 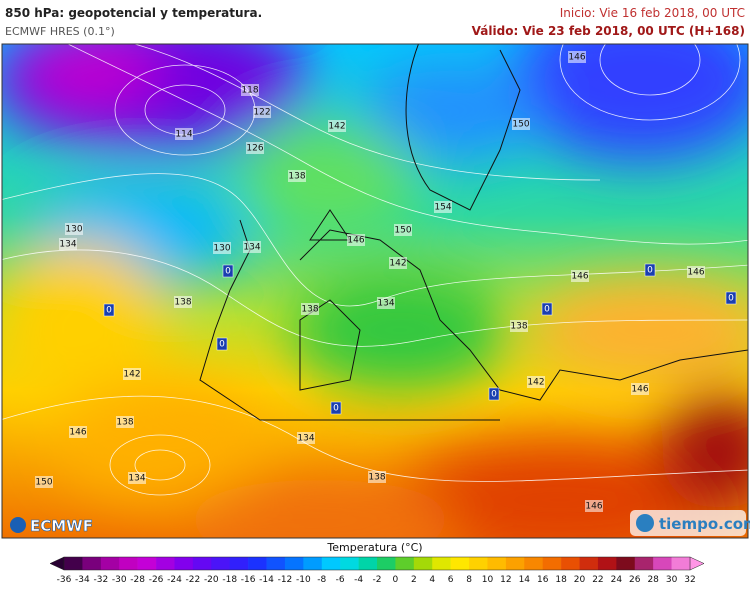 What do you see at coordinates (689, 580) in the screenshot?
I see `colorbar-tick-label: 32` at bounding box center [689, 580].